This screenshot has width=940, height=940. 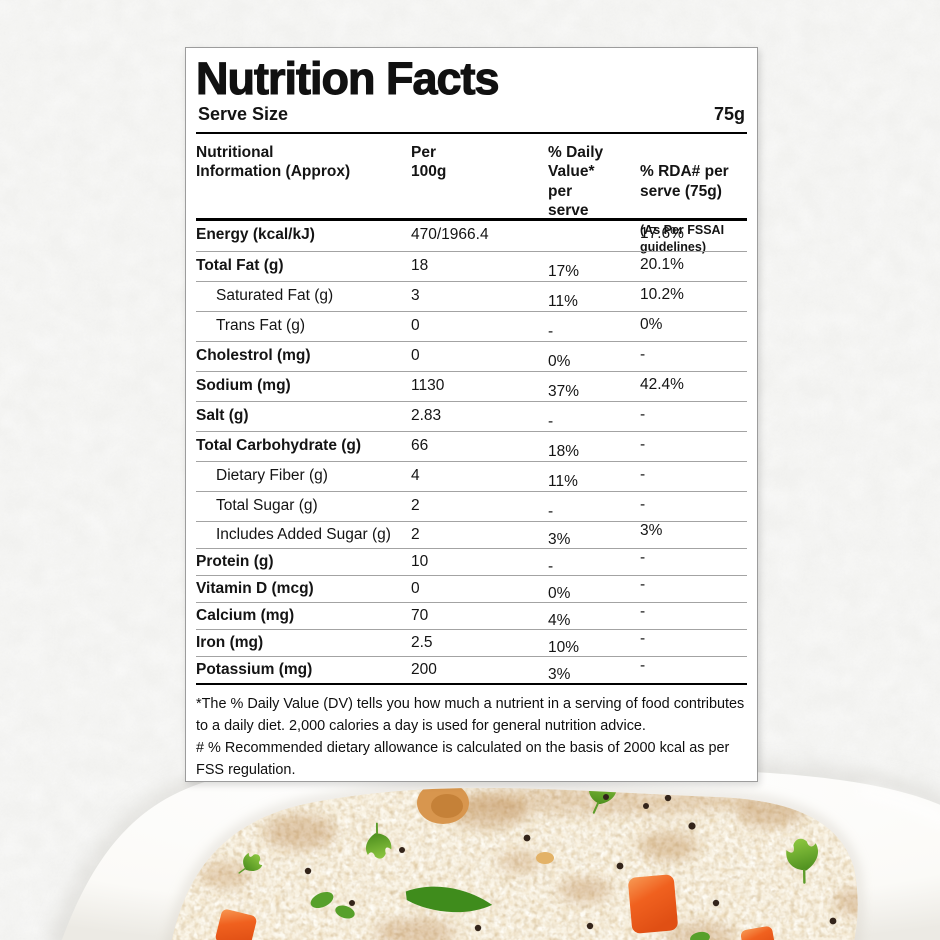 What do you see at coordinates (576, 181) in the screenshot?
I see `header-daily-value: % Daily Value* per serve` at bounding box center [576, 181].